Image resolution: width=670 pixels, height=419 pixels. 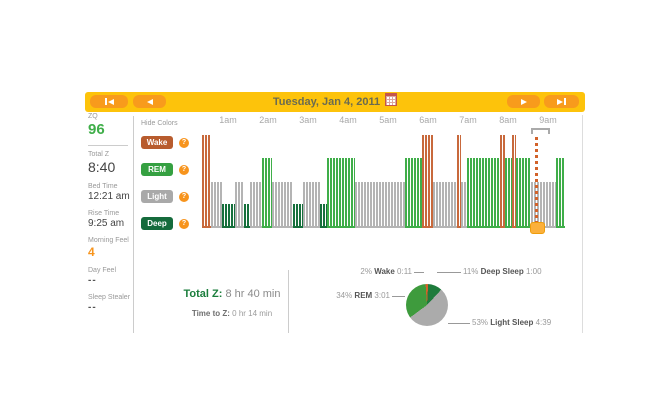 I want to click on stat-value: --, so click(x=92, y=307).